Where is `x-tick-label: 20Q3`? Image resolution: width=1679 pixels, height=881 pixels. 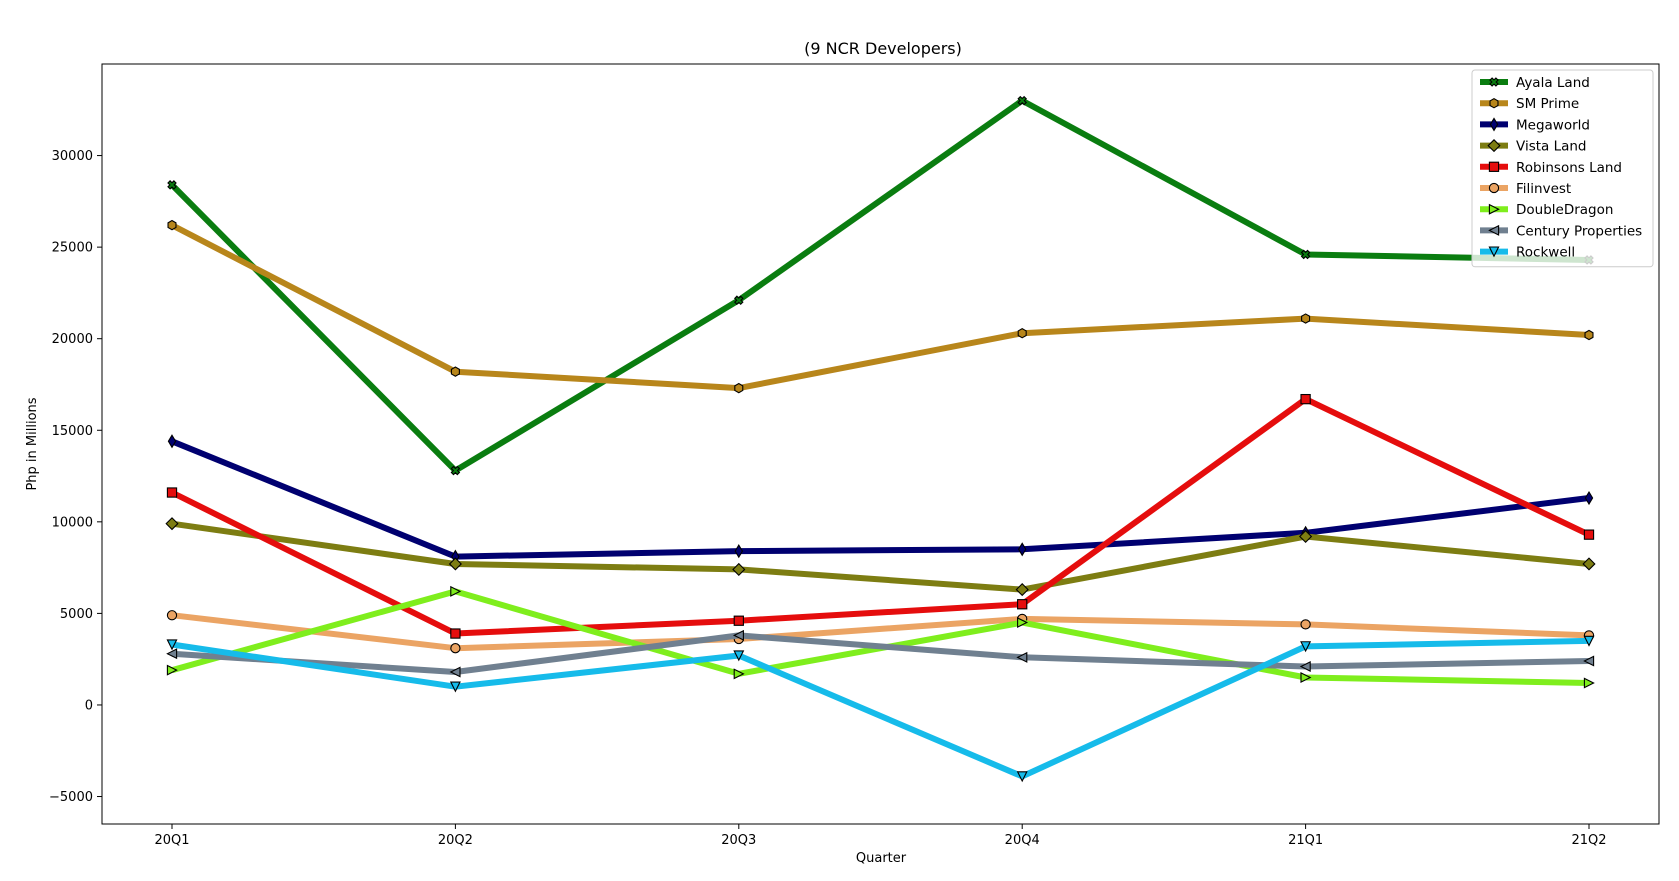
x-tick-label: 20Q3 is located at coordinates (738, 840).